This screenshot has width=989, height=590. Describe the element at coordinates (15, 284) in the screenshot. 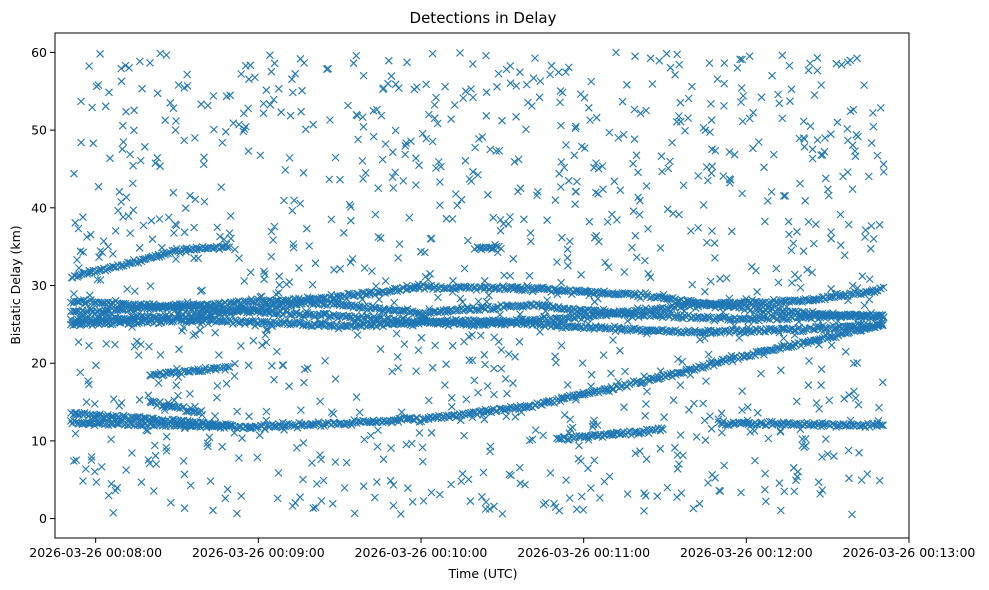

I see `y-axis-title: Bistatic Delay (km)` at that location.